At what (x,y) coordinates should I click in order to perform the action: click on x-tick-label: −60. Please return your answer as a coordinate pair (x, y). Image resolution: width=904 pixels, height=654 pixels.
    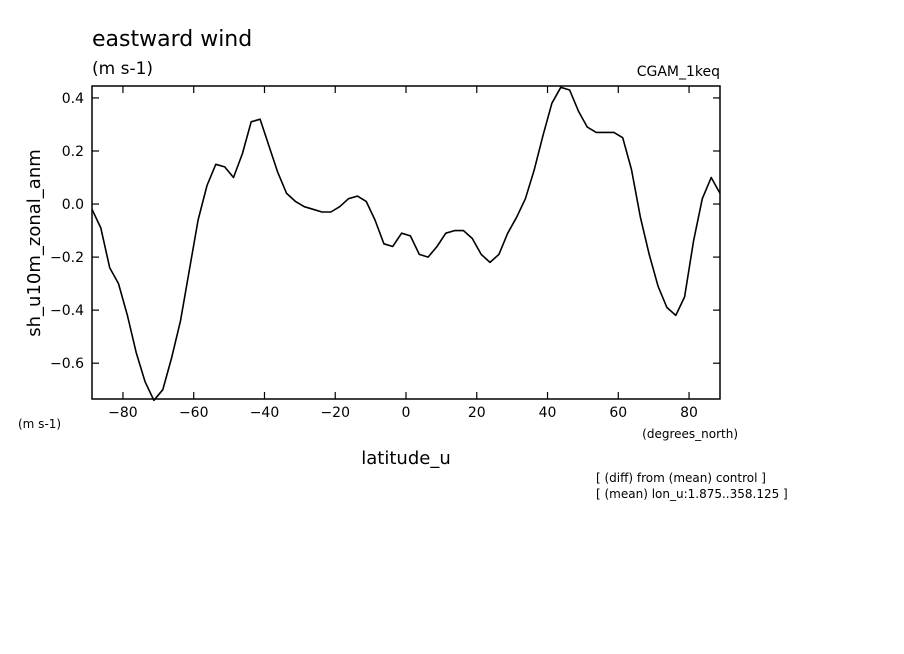
    Looking at the image, I should click on (194, 413).